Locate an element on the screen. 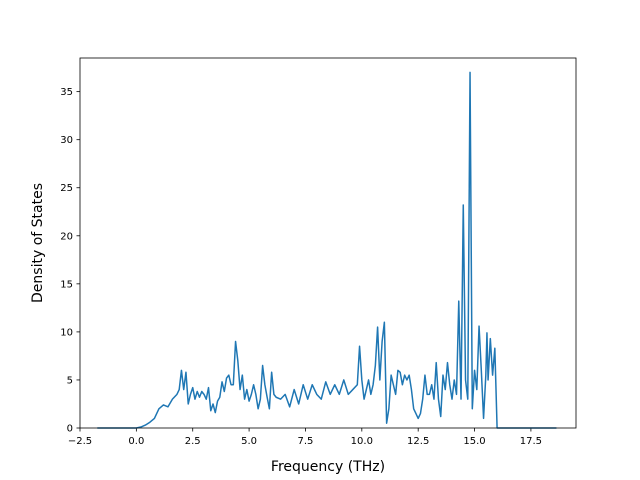 The height and width of the screenshot is (480, 640). y-tick-label: 15 is located at coordinates (66, 284).